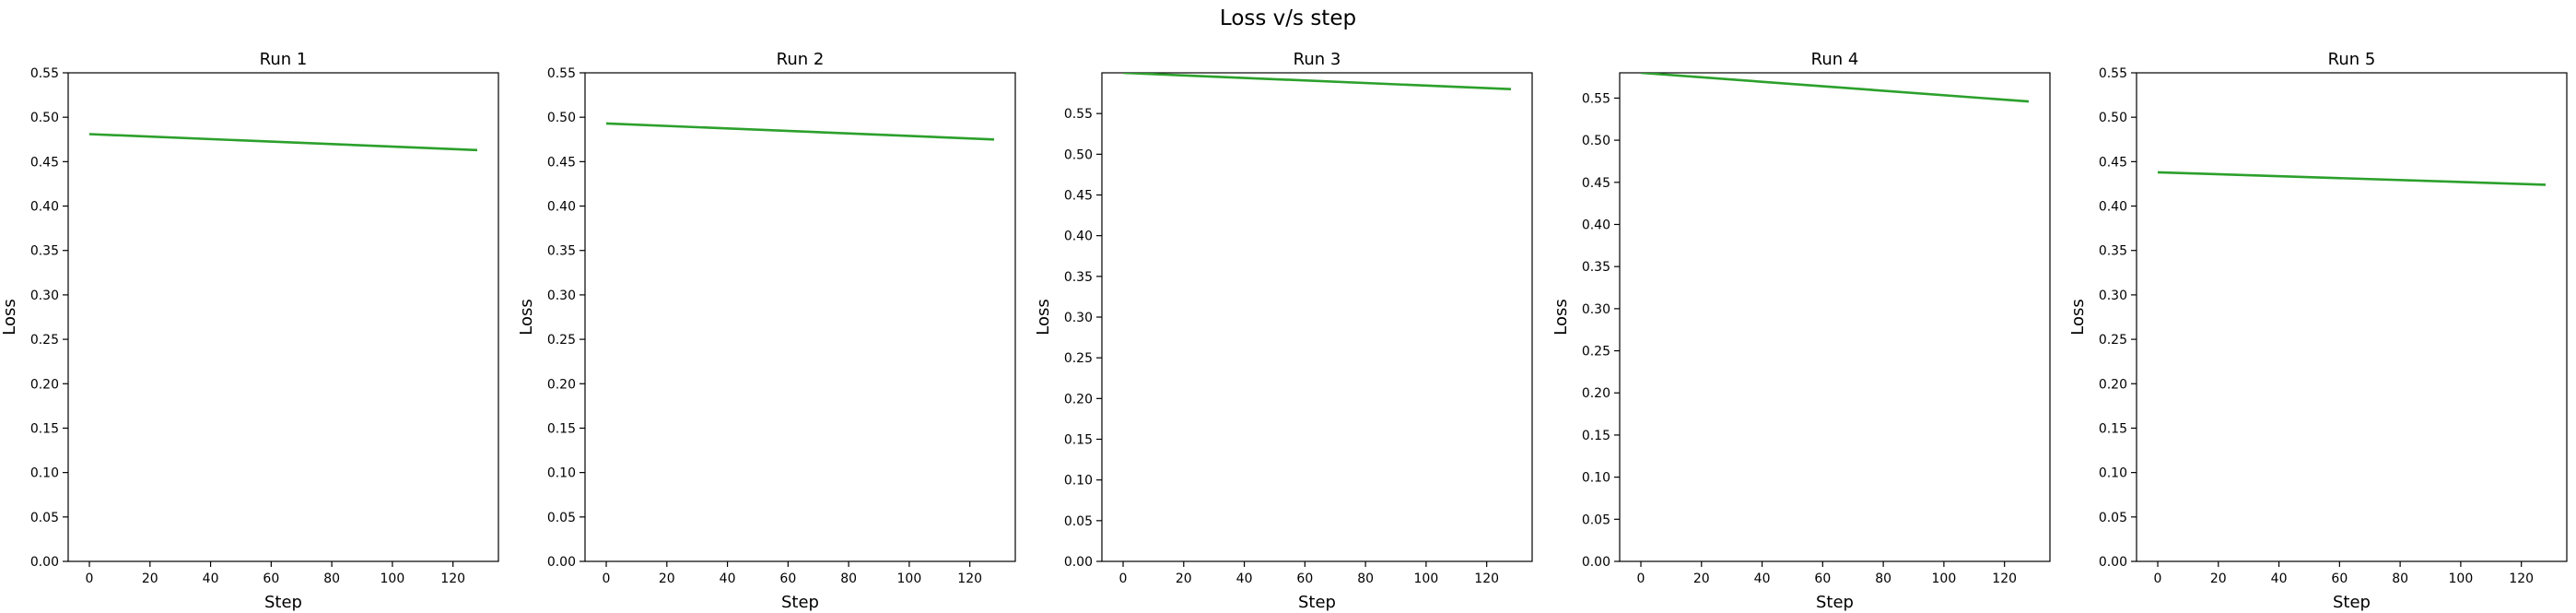  Describe the element at coordinates (2352, 59) in the screenshot. I see `subplot-title: Run 5` at that location.